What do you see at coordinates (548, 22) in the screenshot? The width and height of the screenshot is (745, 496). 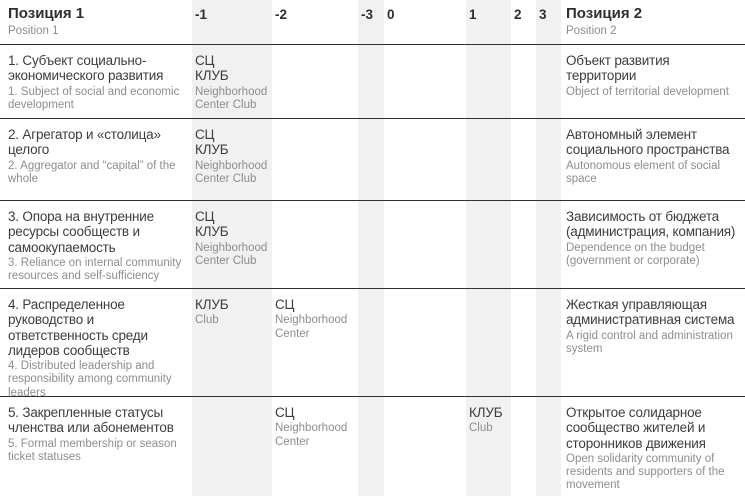 I see `scale-header-plus-3: 3` at bounding box center [548, 22].